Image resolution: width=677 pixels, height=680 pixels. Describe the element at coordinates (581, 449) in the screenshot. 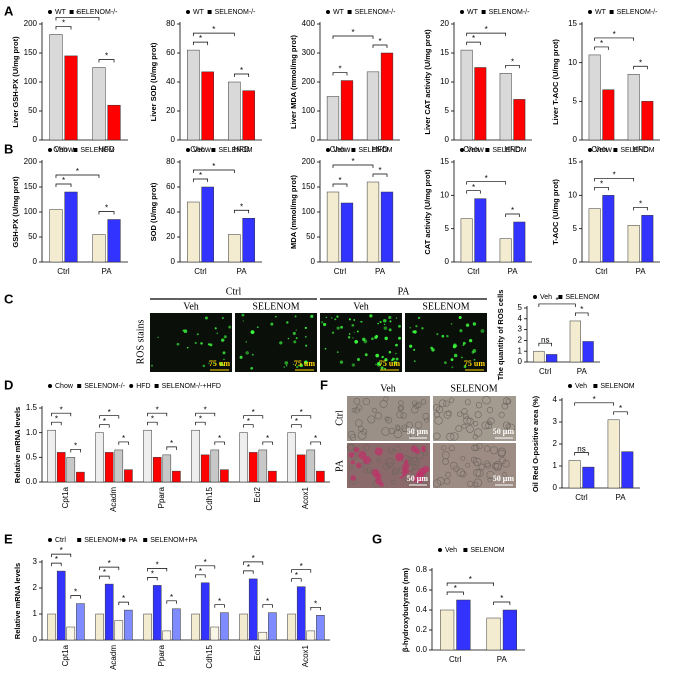

I see `sig-label: ns` at that location.